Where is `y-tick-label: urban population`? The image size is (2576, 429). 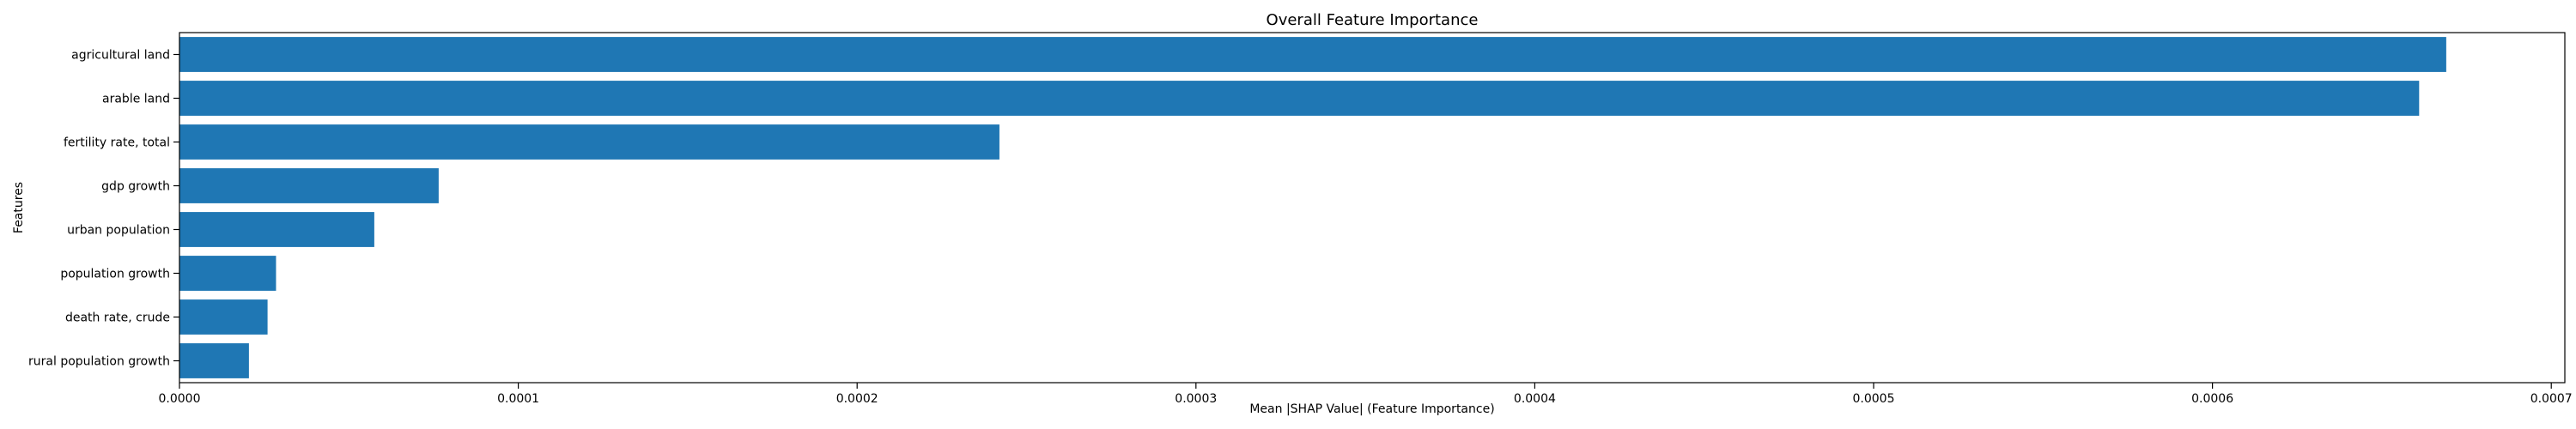
y-tick-label: urban population is located at coordinates (118, 231).